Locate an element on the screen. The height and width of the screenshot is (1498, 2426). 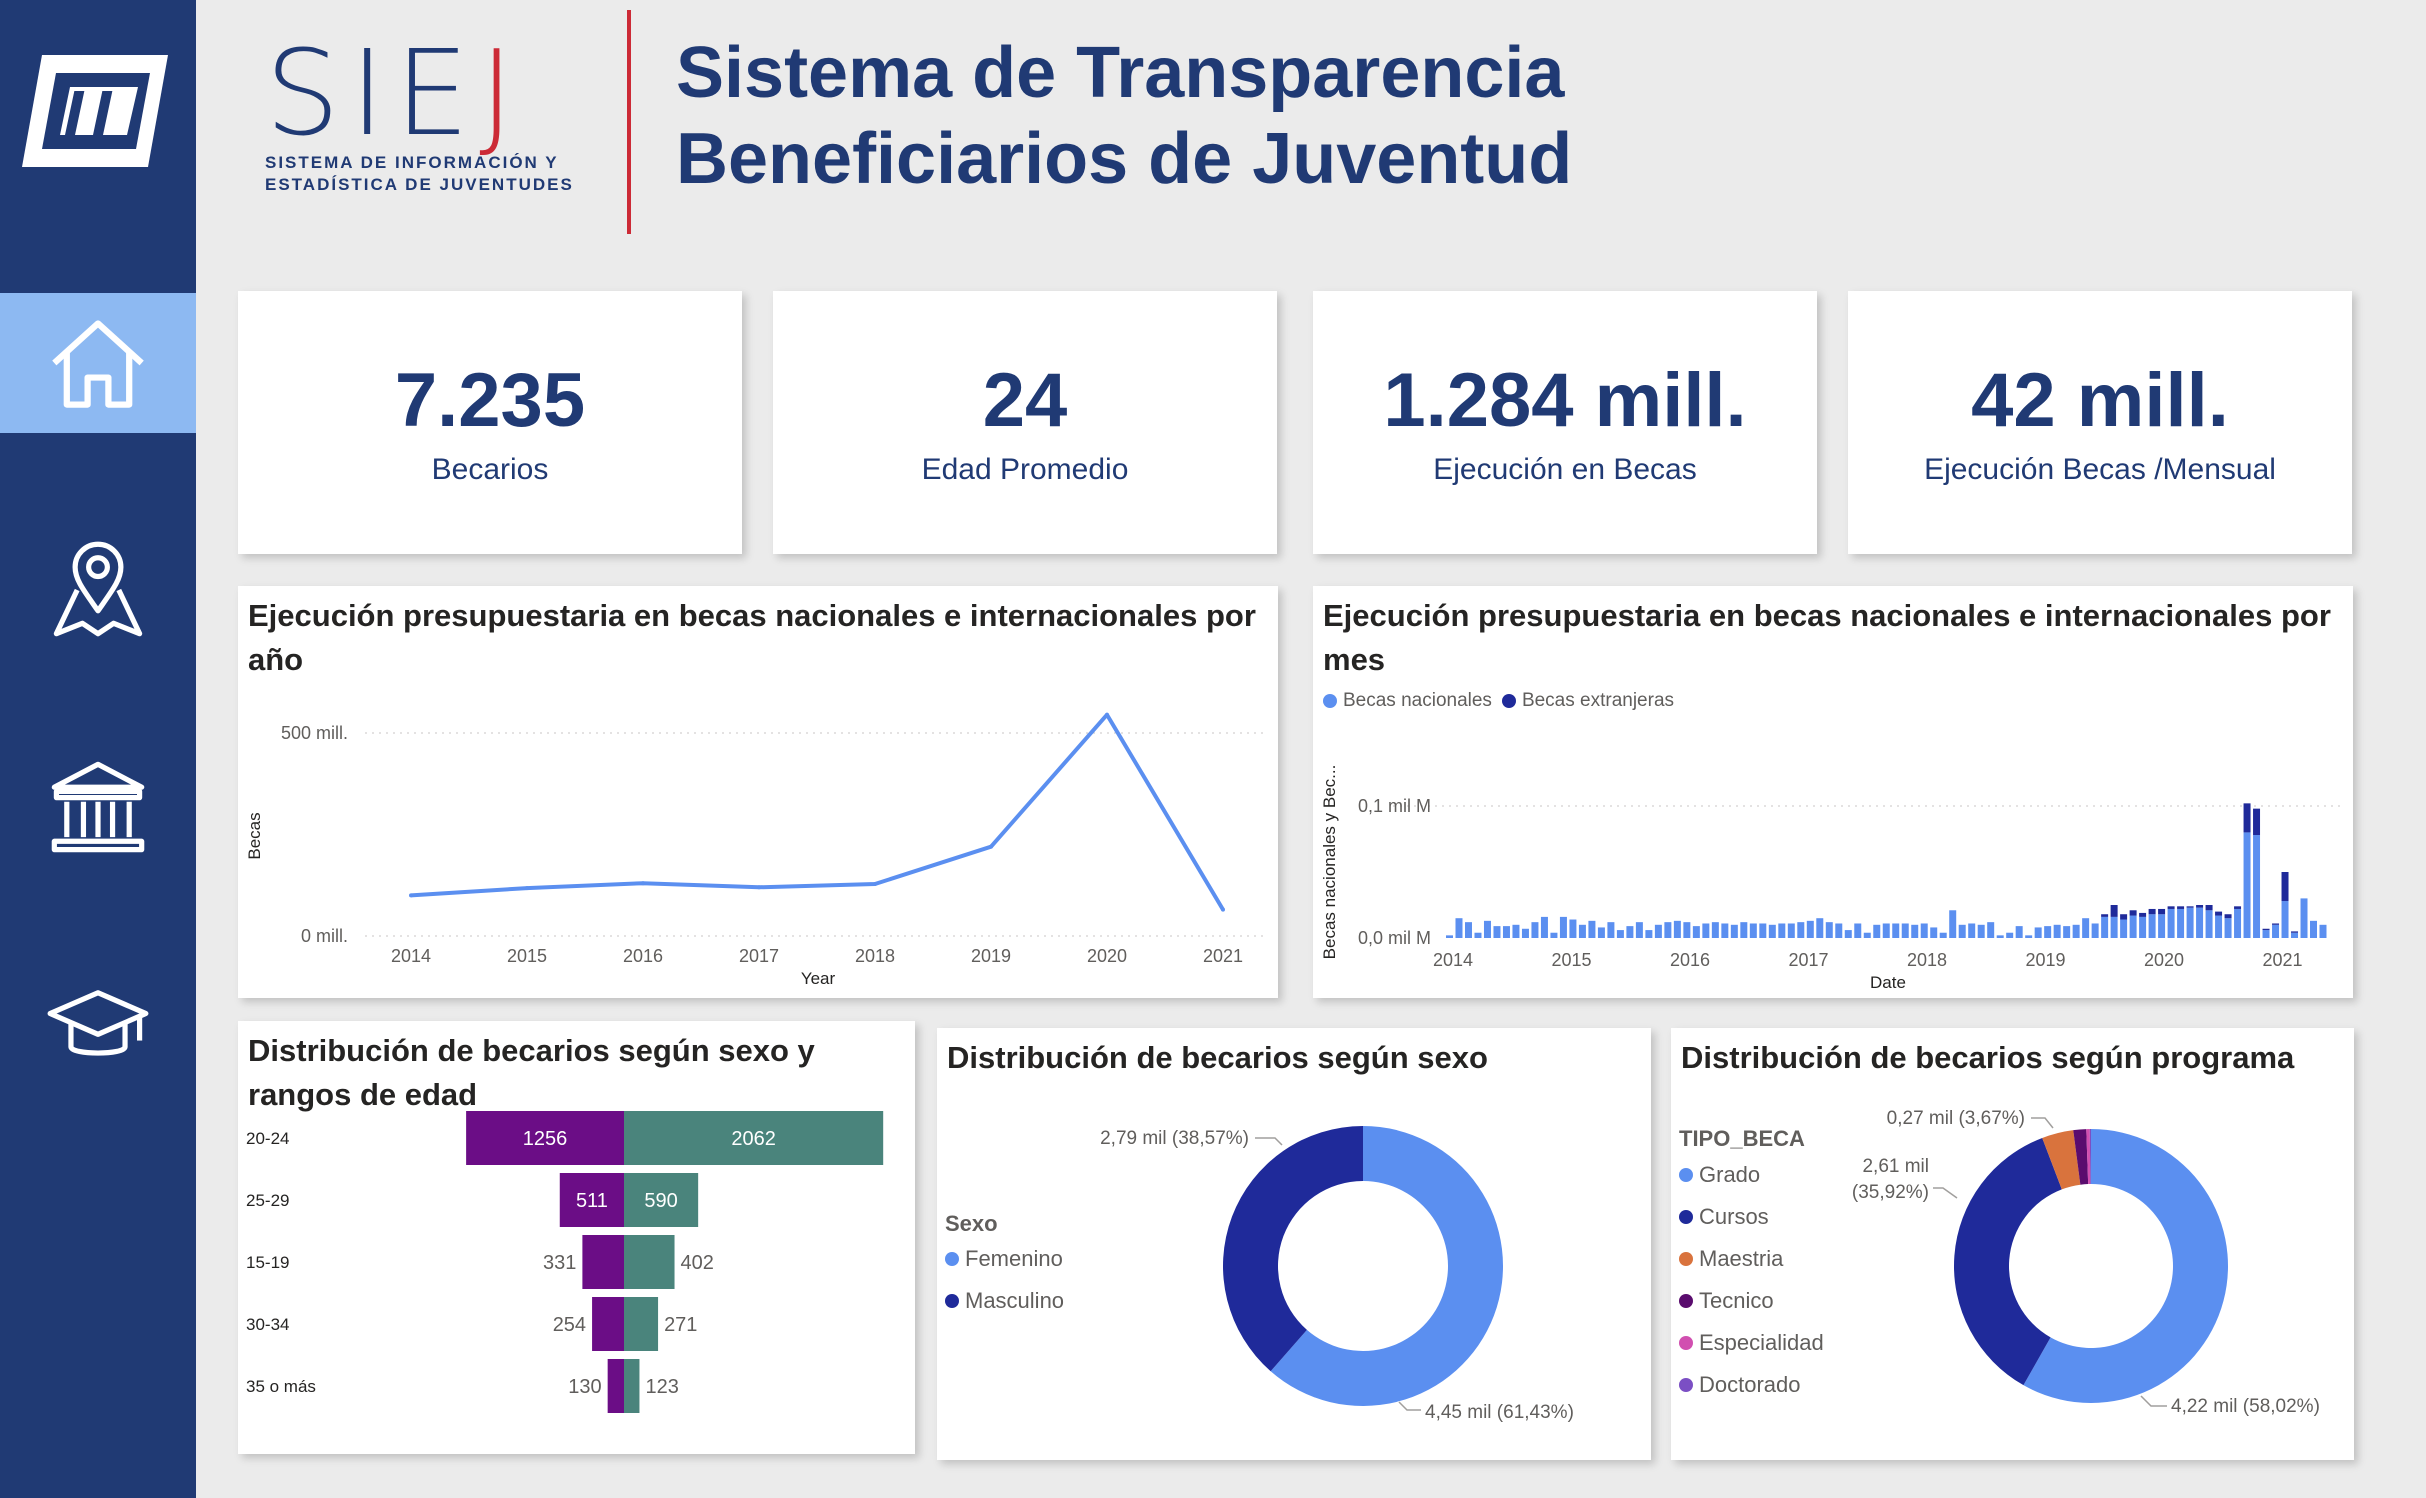
map-pin-icon is located at coordinates (98, 589).